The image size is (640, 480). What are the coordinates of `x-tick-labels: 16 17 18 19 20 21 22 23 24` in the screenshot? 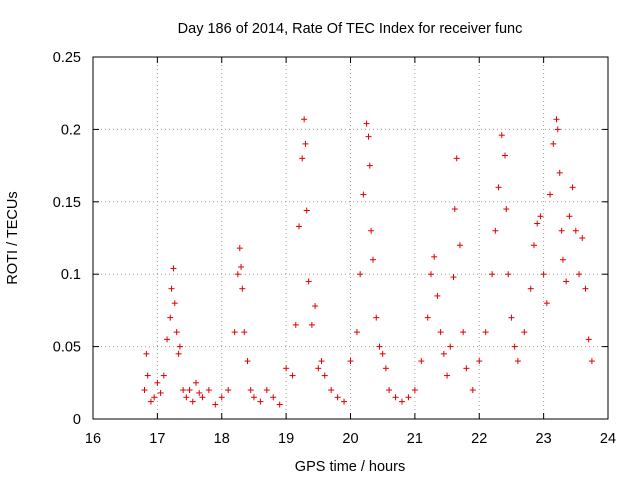 It's located at (350, 439).